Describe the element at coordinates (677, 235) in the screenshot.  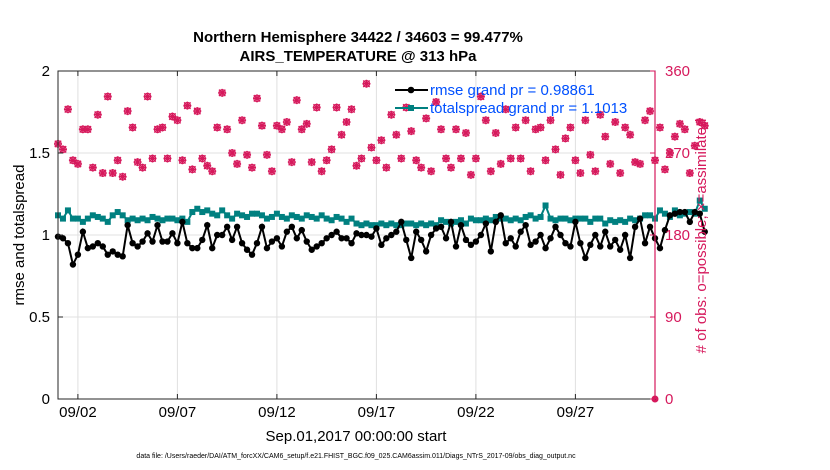
I see `y-right-tick-label: 180` at that location.